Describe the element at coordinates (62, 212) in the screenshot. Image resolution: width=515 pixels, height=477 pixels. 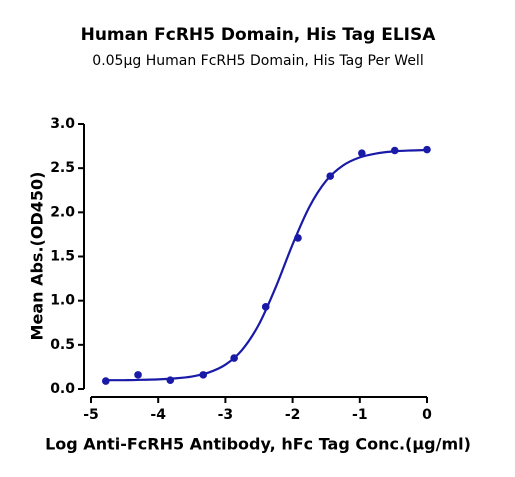
I see `y-tick-label: 2.0` at that location.